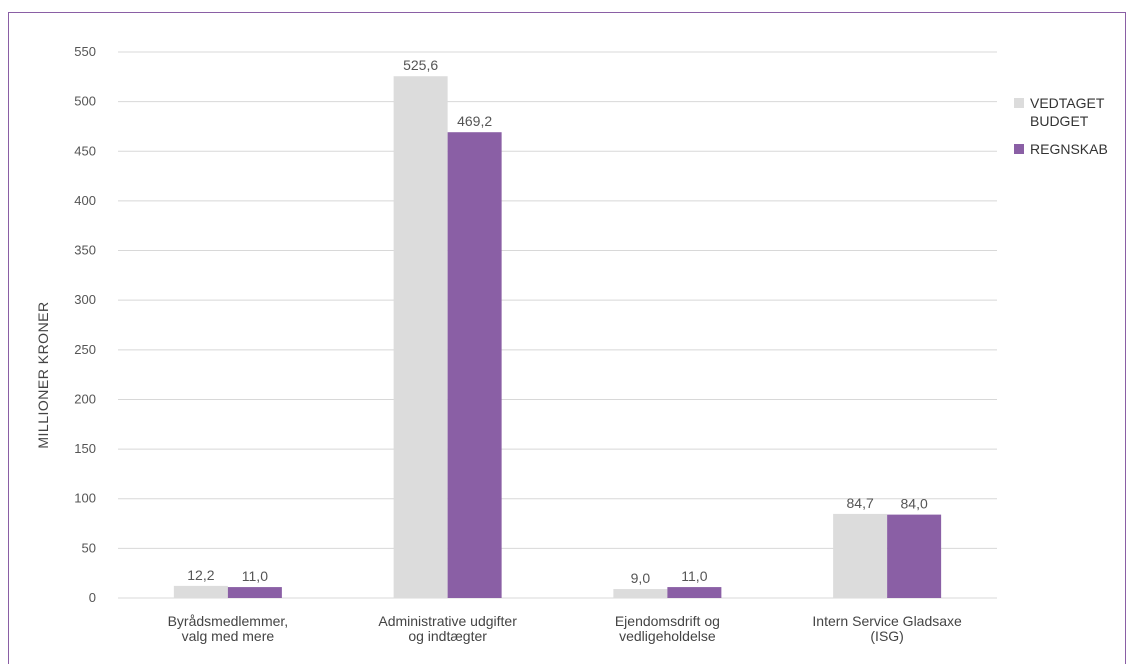  I want to click on data-label: 525,6, so click(420, 65).